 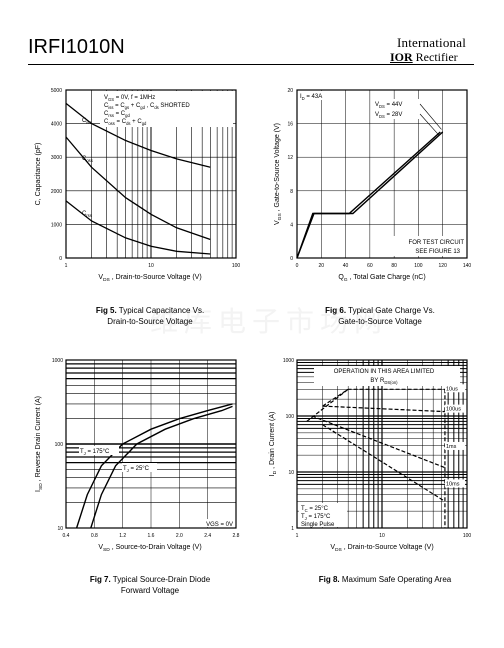 I want to click on fig7-vgs-bg, so click(x=215, y=523).